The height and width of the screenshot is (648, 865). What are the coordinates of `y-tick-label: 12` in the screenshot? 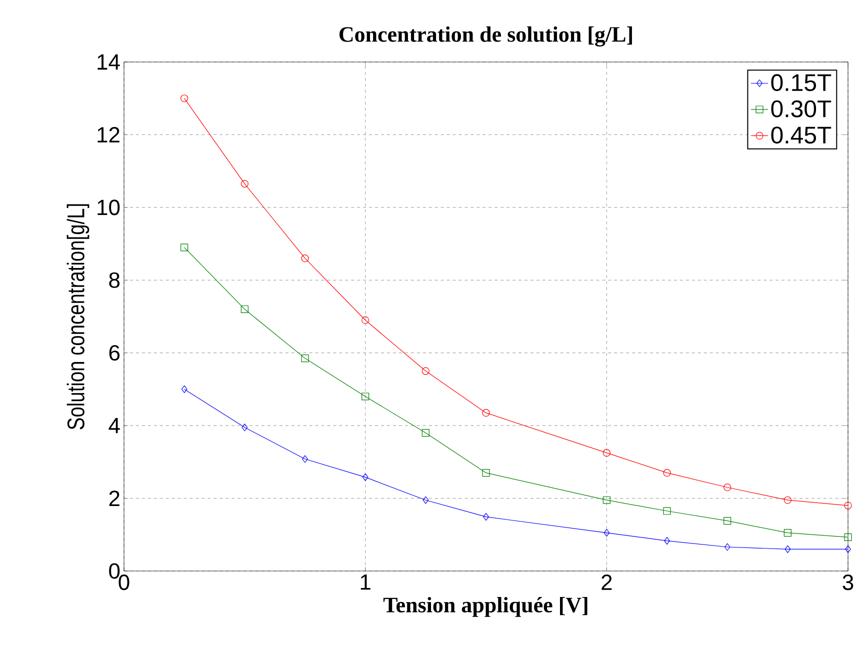 It's located at (109, 134).